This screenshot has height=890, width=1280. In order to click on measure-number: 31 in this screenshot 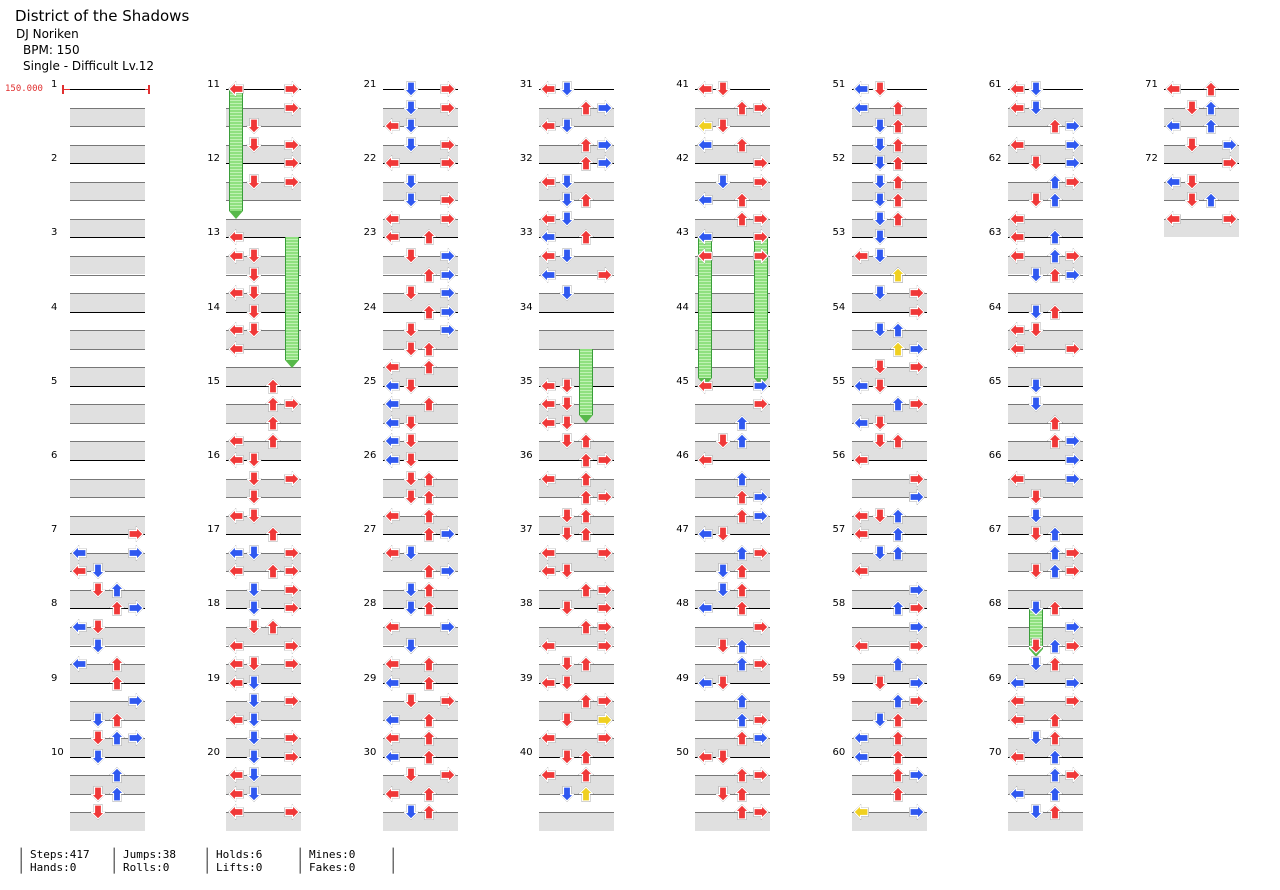, I will do `click(526, 84)`.